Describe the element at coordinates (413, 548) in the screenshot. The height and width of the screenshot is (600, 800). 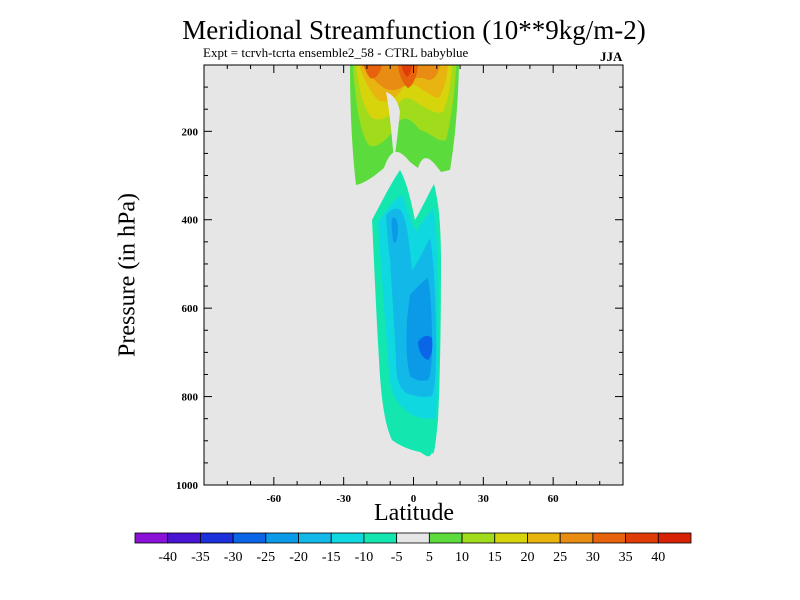
I see `colorbar: -40 -35 -30 -25 -20 -15 -10 -5 5 10 15 20 25 30 35 40` at that location.